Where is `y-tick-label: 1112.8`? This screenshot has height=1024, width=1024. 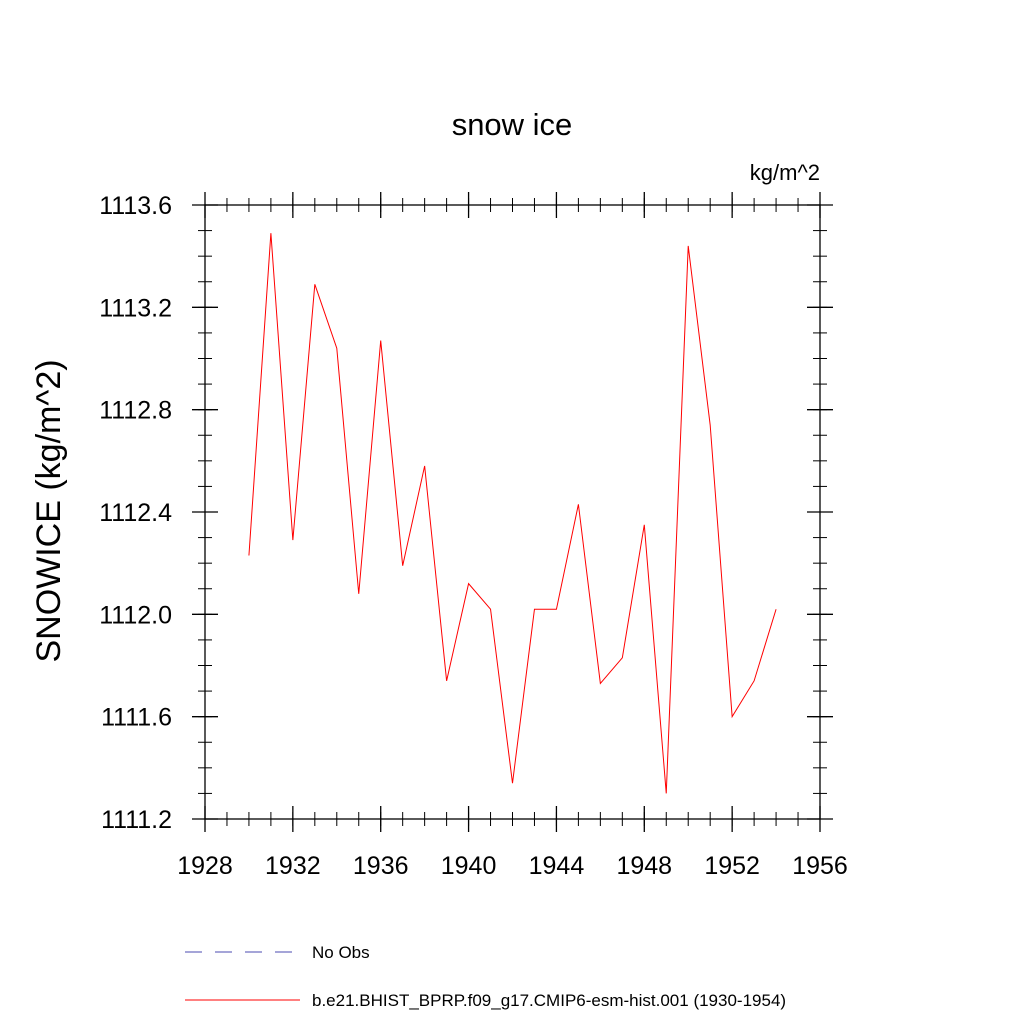 y-tick-label: 1112.8 is located at coordinates (135, 411).